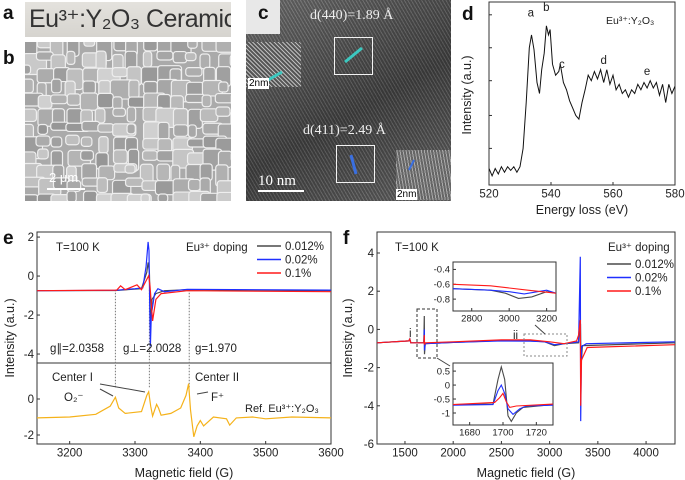 This screenshot has width=685, height=480. What do you see at coordinates (281, 191) in the screenshot?
I see `scale-bar` at bounding box center [281, 191].